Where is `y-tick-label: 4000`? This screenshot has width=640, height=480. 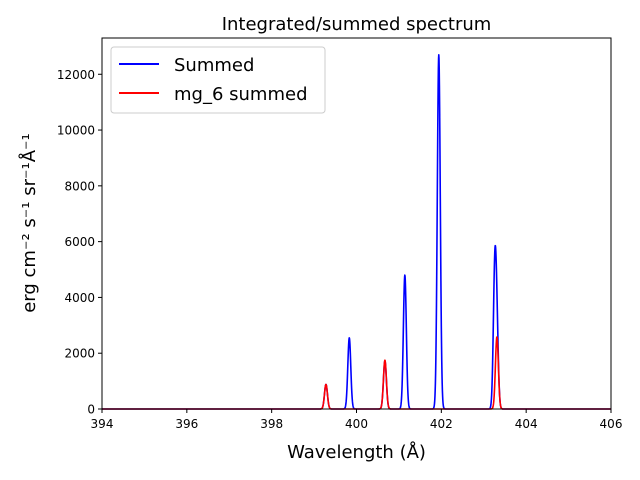
y-tick-label: 4000 is located at coordinates (79, 298).